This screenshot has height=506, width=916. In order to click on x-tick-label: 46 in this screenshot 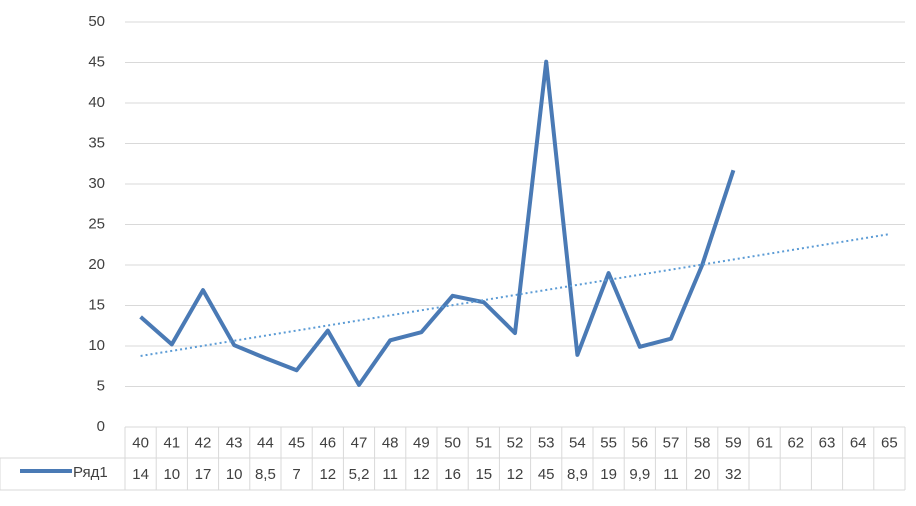, I will do `click(327, 442)`.